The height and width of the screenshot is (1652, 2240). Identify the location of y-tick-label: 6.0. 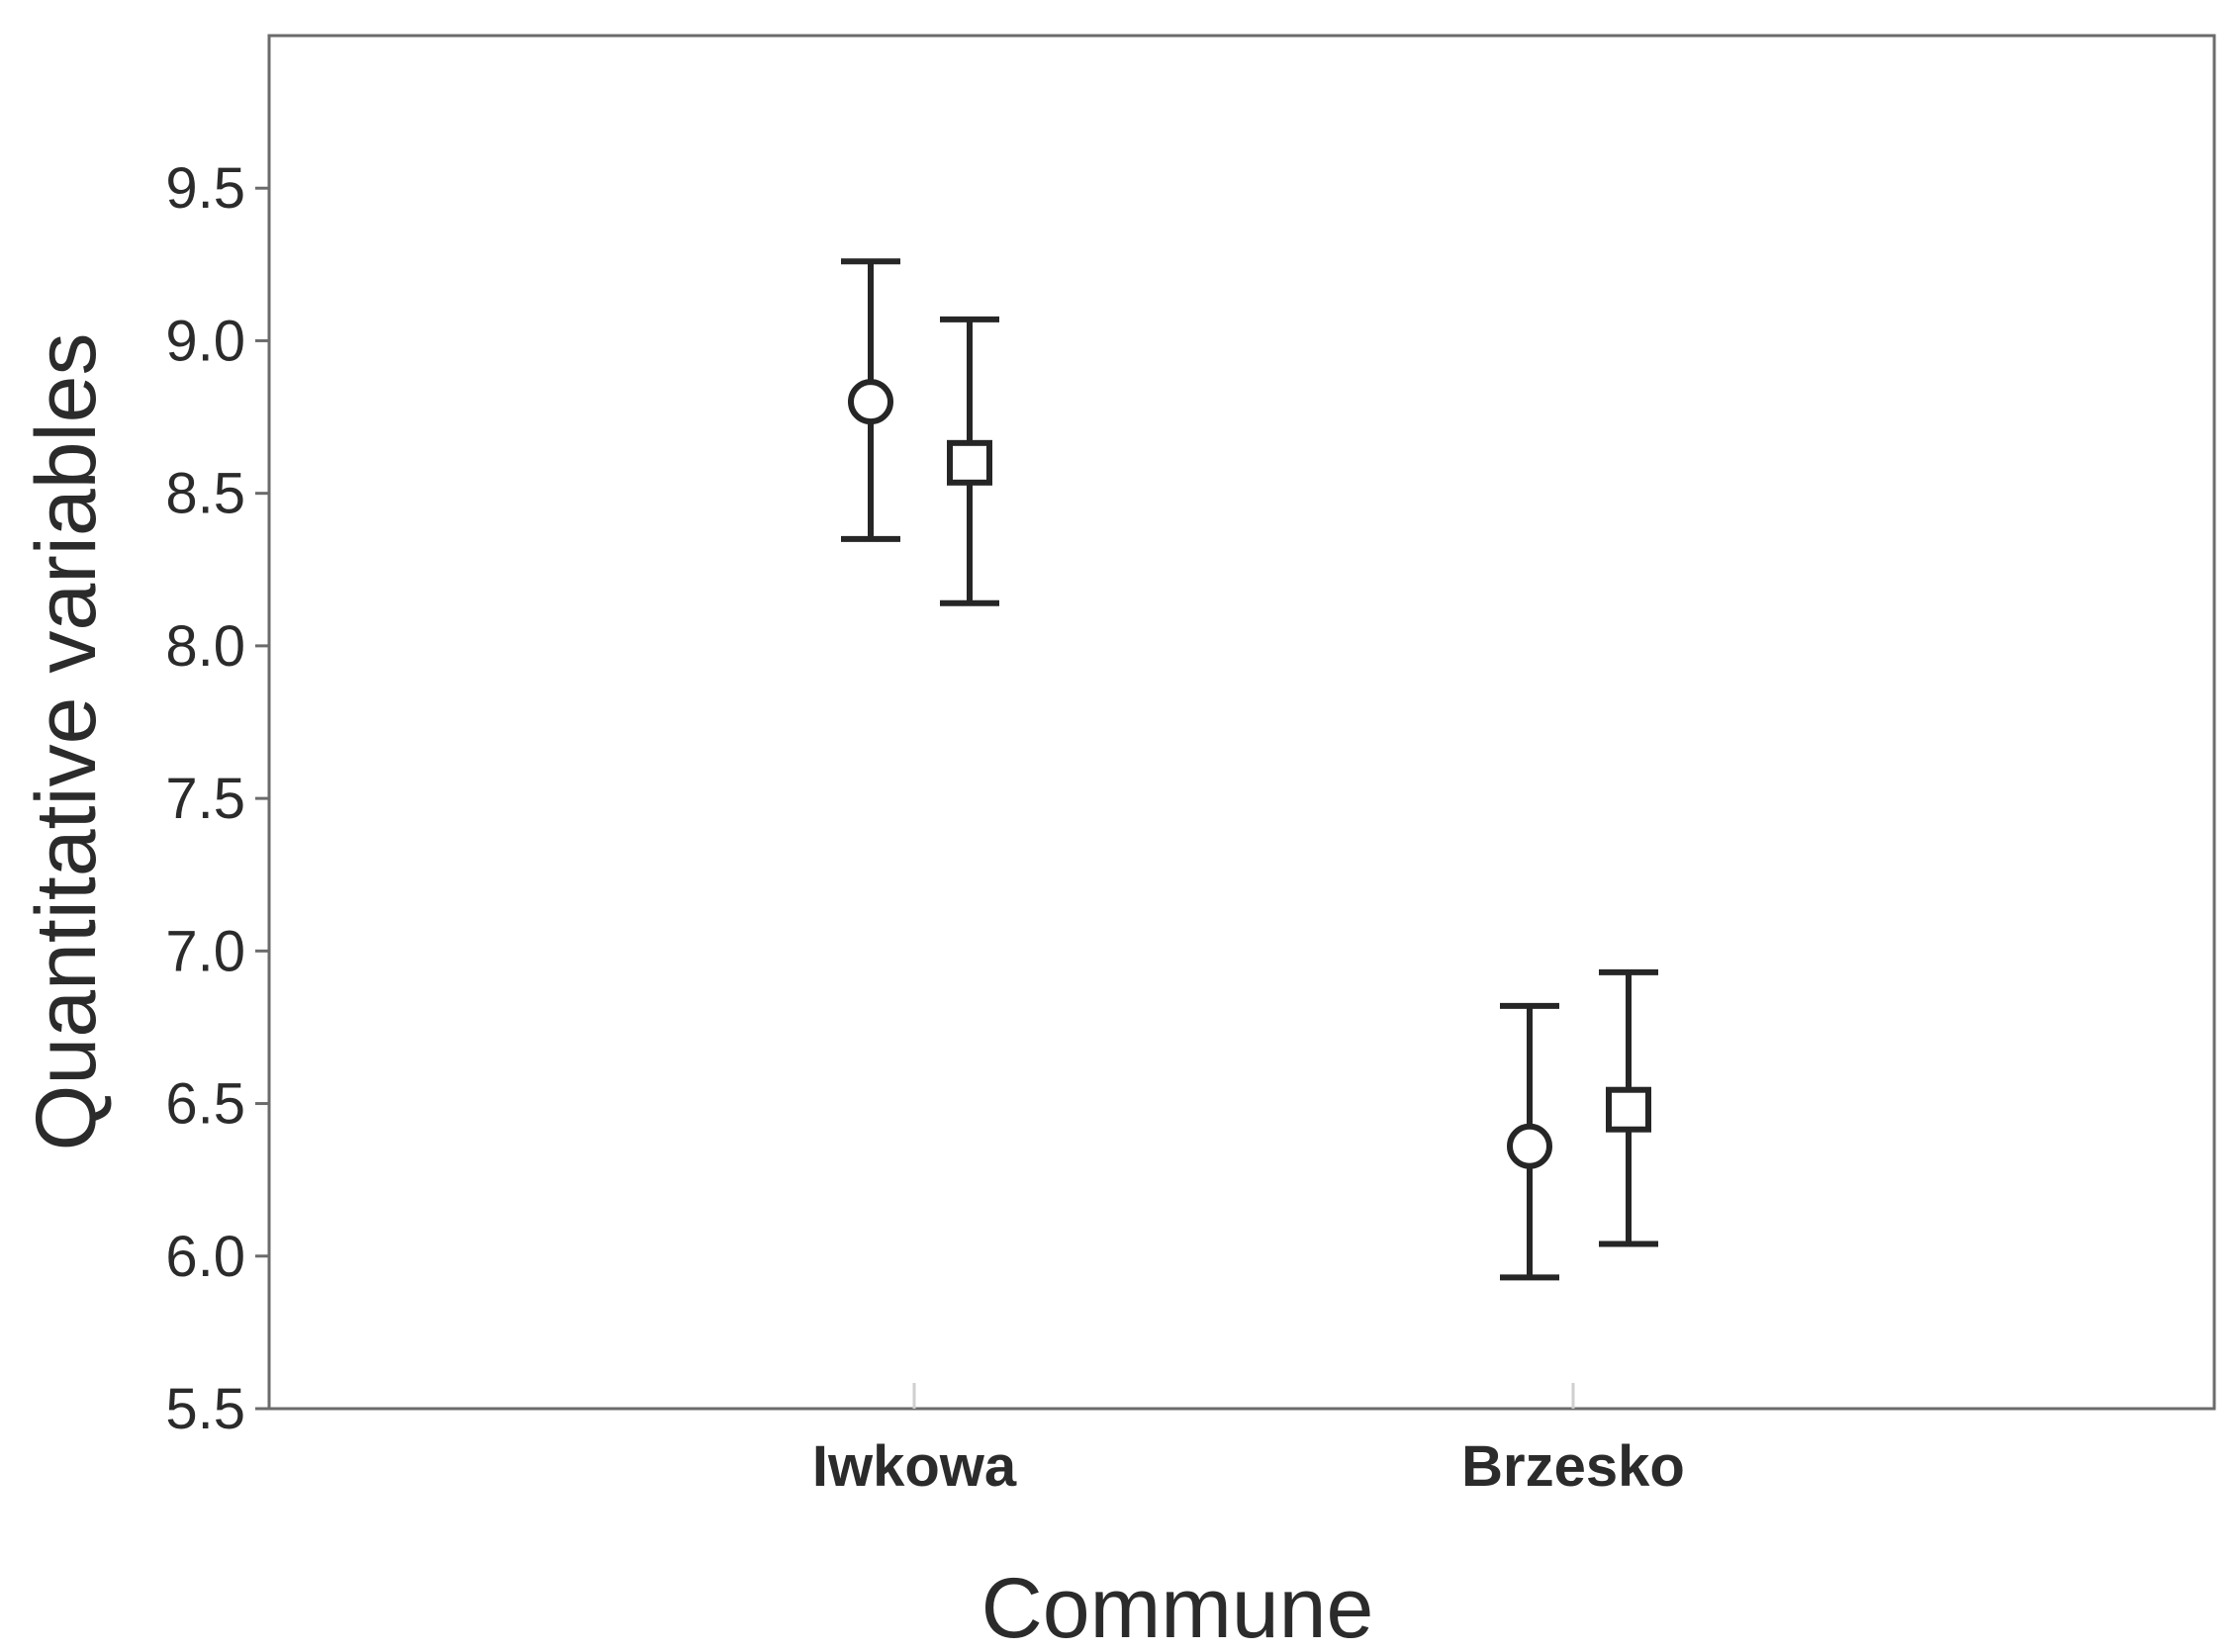
(205, 1257).